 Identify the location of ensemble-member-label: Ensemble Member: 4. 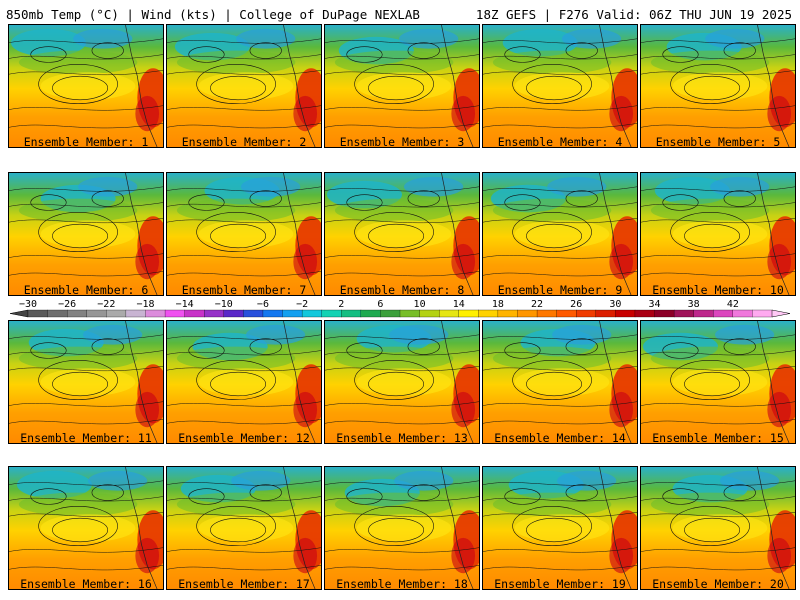
(560, 142).